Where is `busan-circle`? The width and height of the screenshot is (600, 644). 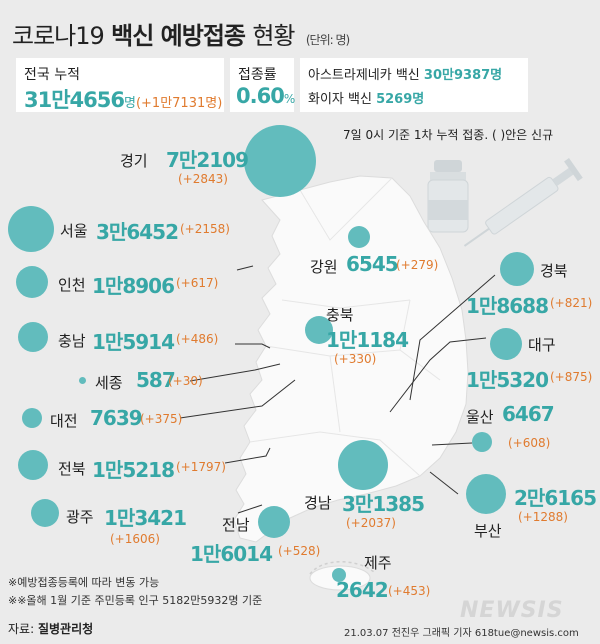 busan-circle is located at coordinates (486, 494).